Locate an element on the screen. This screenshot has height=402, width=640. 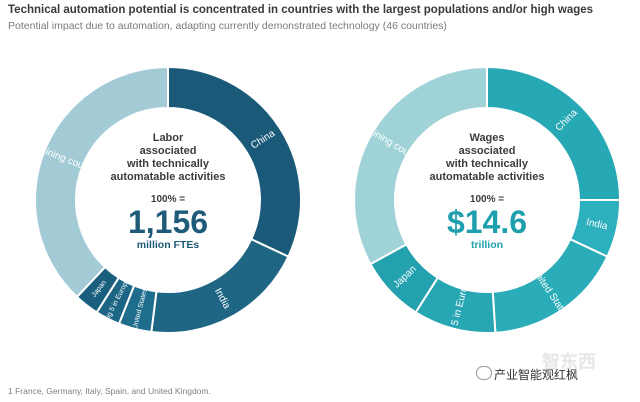
labor-center-line-4: automatable activities is located at coordinates (168, 177).